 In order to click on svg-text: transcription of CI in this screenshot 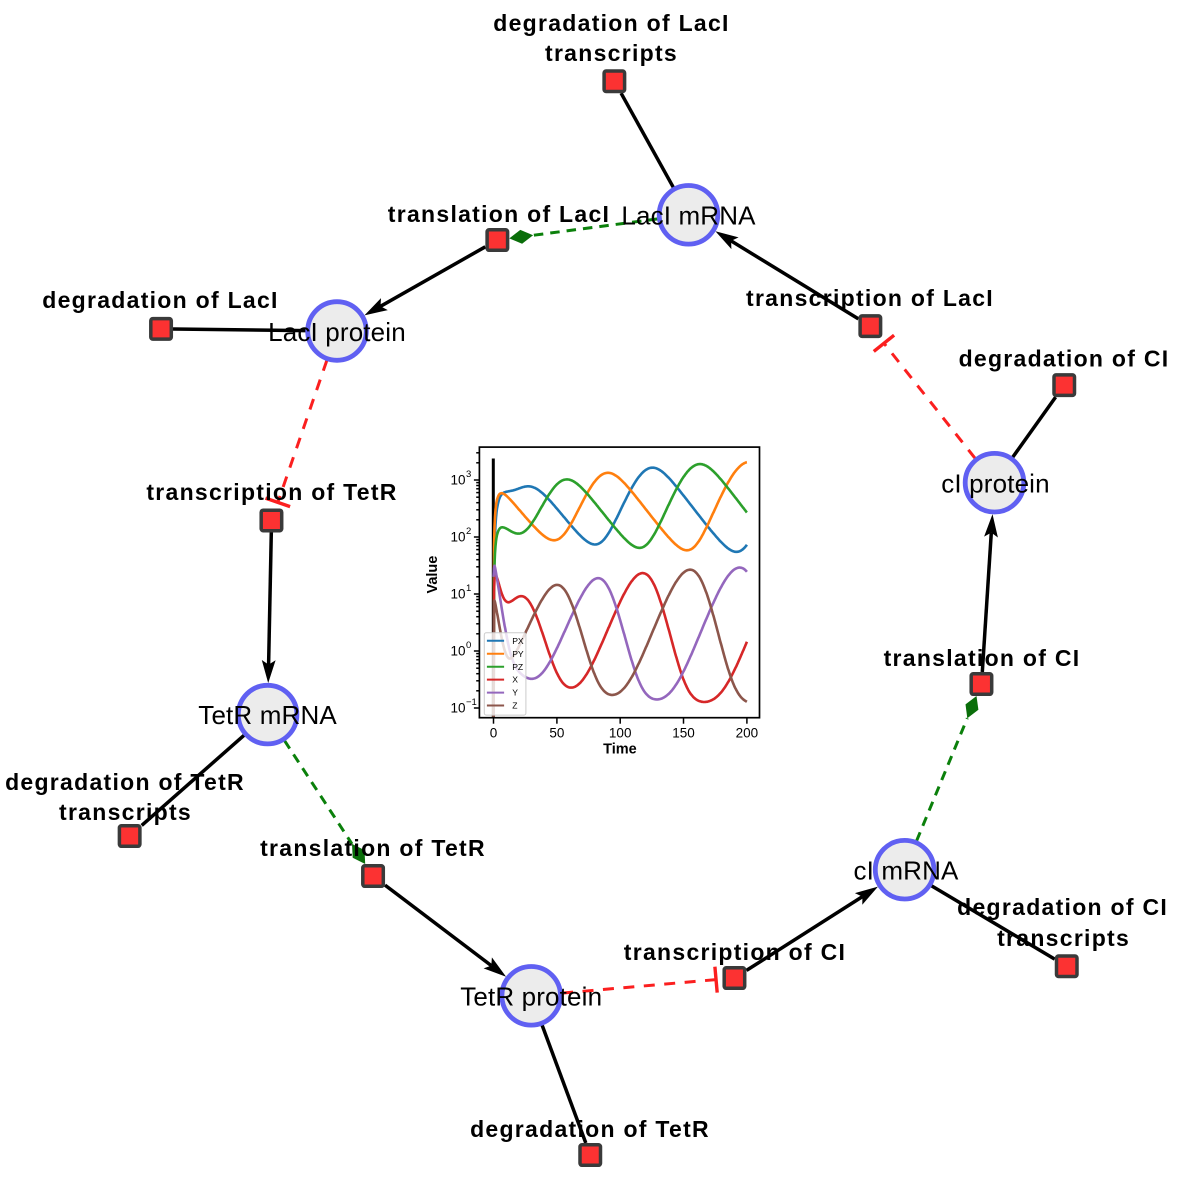, I will do `click(735, 952)`.